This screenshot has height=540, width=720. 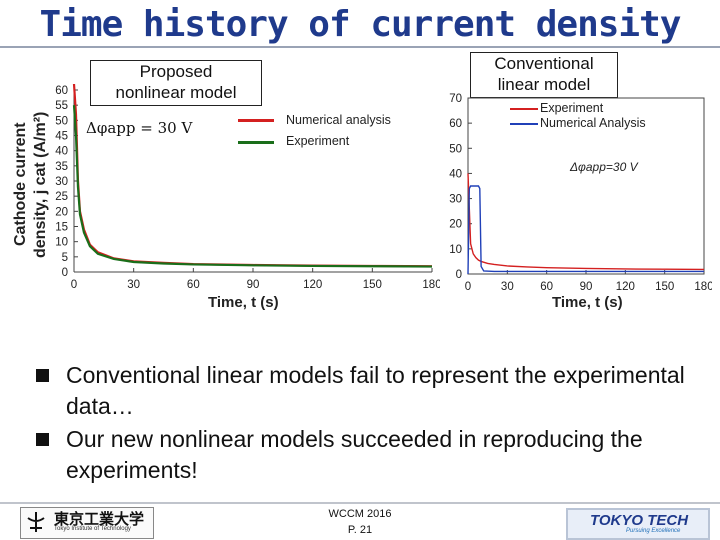 What do you see at coordinates (360, 47) in the screenshot?
I see `title-divider` at bounding box center [360, 47].